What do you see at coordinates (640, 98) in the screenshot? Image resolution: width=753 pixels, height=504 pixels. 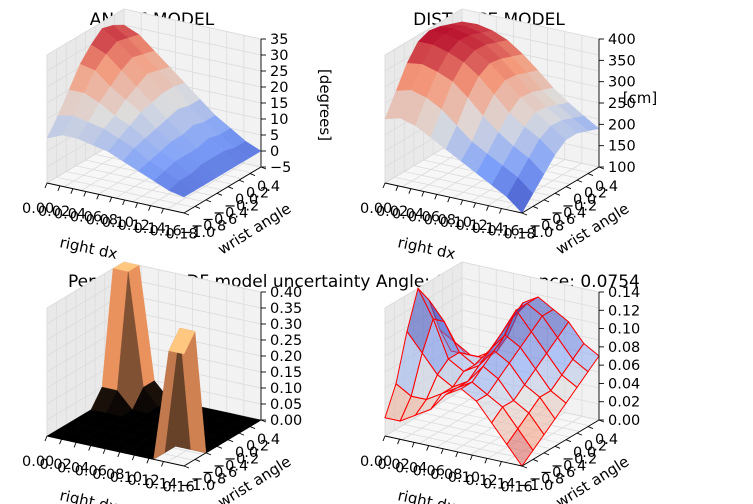 I see `z-axis-label: [cm]` at bounding box center [640, 98].